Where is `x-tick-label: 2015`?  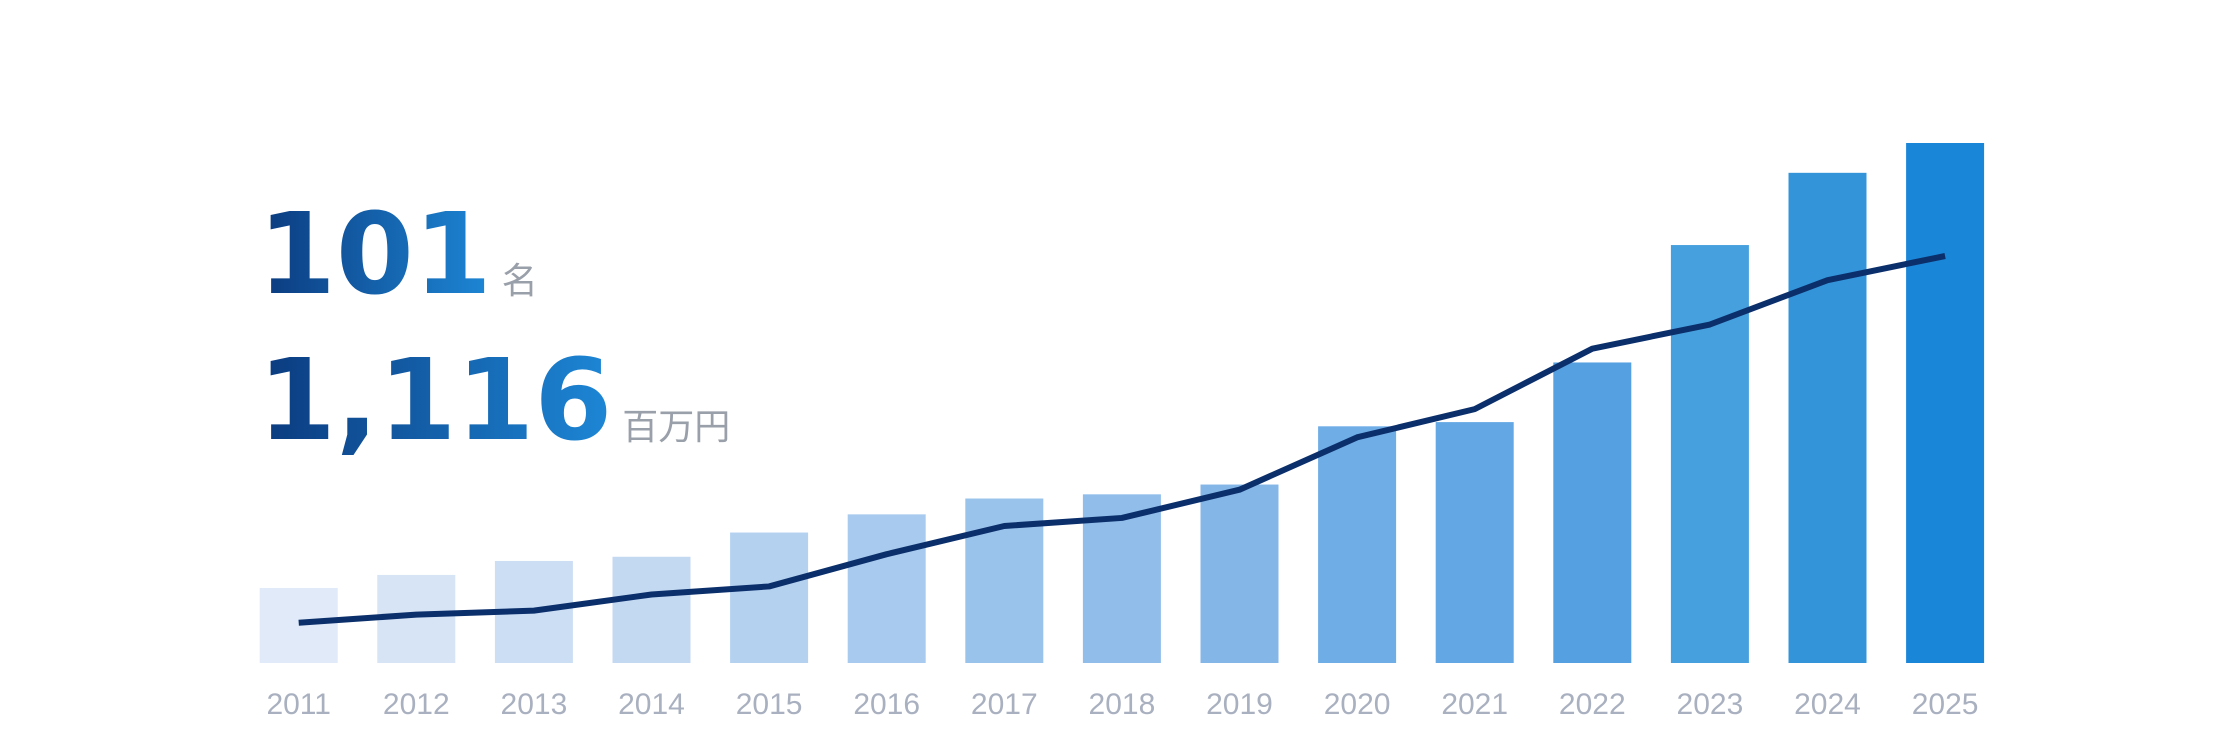 x-tick-label: 2015 is located at coordinates (769, 704).